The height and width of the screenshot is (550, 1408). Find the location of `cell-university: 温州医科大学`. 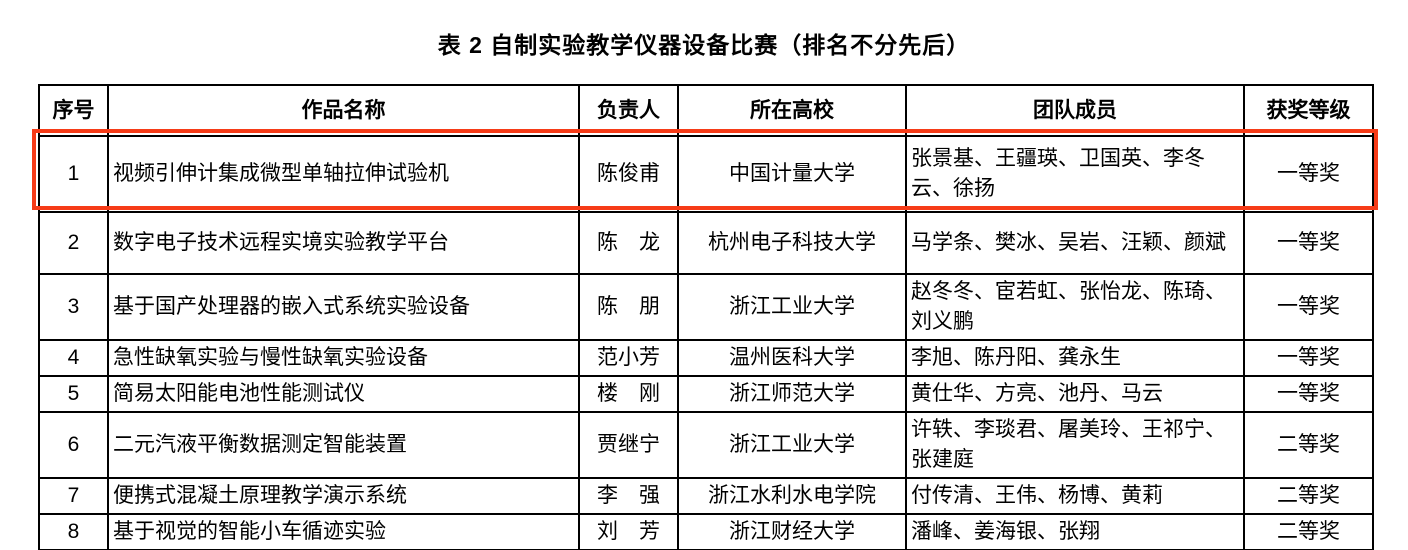

cell-university: 温州医科大学 is located at coordinates (792, 358).